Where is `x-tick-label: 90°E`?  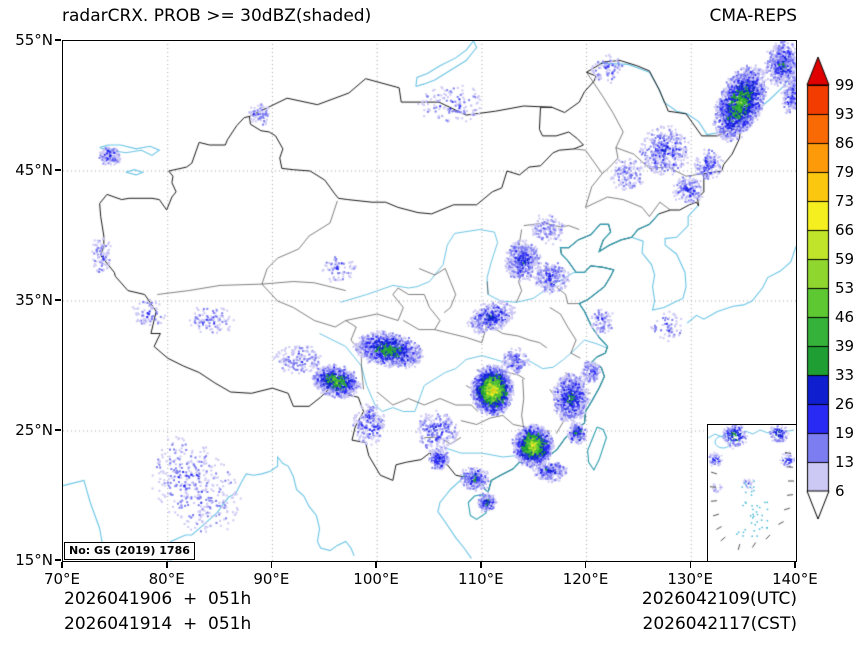 x-tick-label: 90°E is located at coordinates (271, 579).